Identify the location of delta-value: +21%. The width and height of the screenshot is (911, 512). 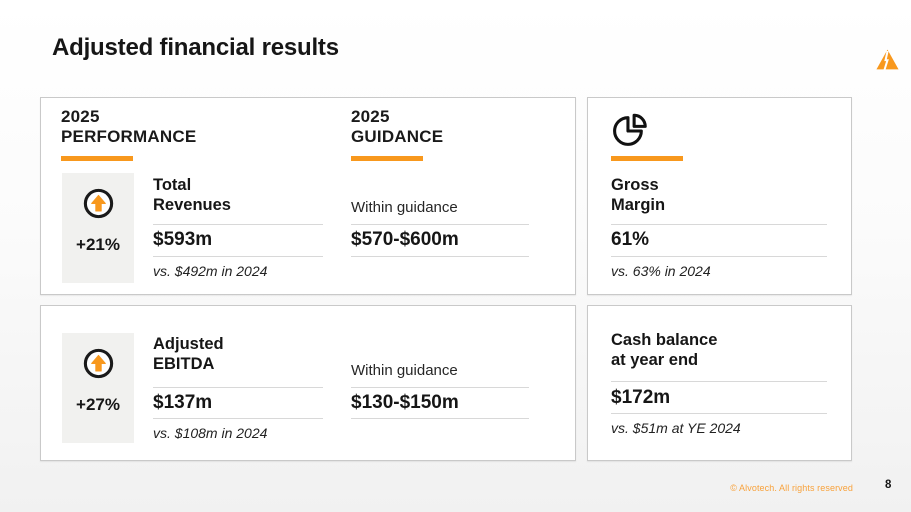
(98, 244).